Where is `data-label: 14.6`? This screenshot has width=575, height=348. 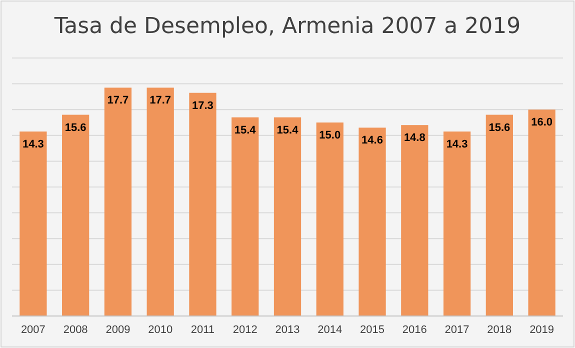 data-label: 14.6 is located at coordinates (372, 140).